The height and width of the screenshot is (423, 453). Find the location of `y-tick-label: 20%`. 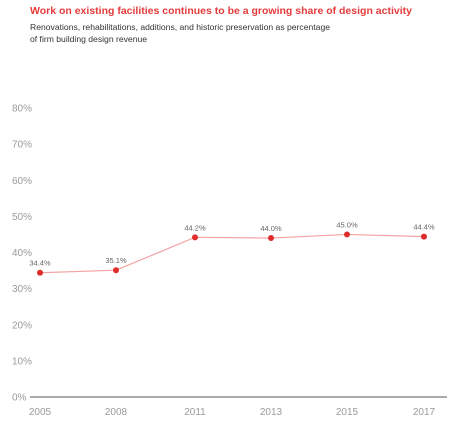

y-tick-label: 20% is located at coordinates (22, 325).